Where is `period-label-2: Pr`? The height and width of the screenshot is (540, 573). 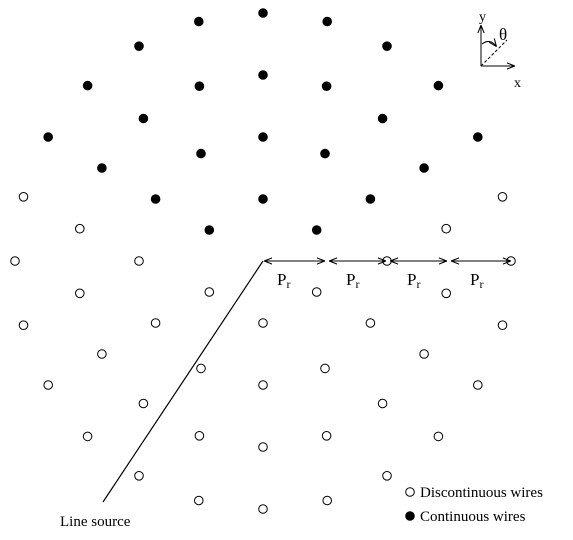 period-label-2: Pr is located at coordinates (352, 280).